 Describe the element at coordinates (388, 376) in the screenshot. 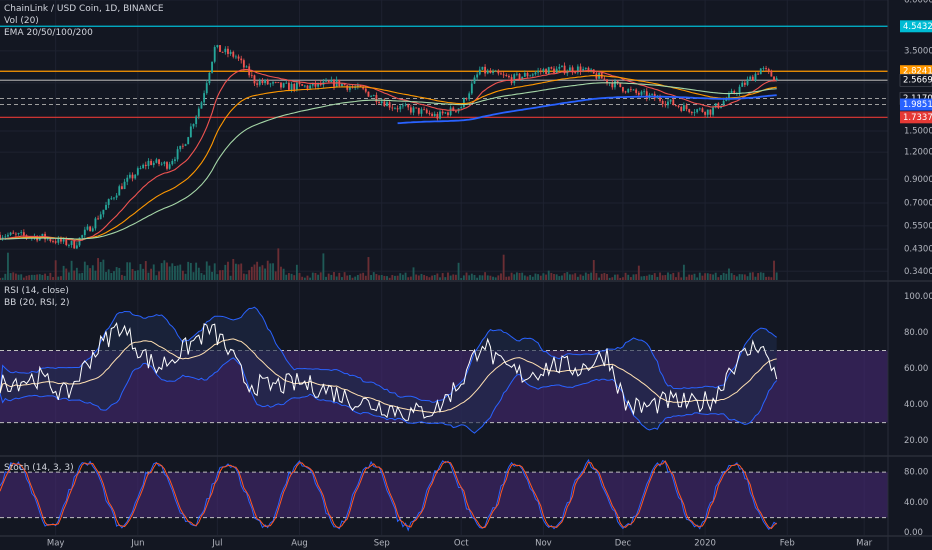

I see `bb-basis` at that location.